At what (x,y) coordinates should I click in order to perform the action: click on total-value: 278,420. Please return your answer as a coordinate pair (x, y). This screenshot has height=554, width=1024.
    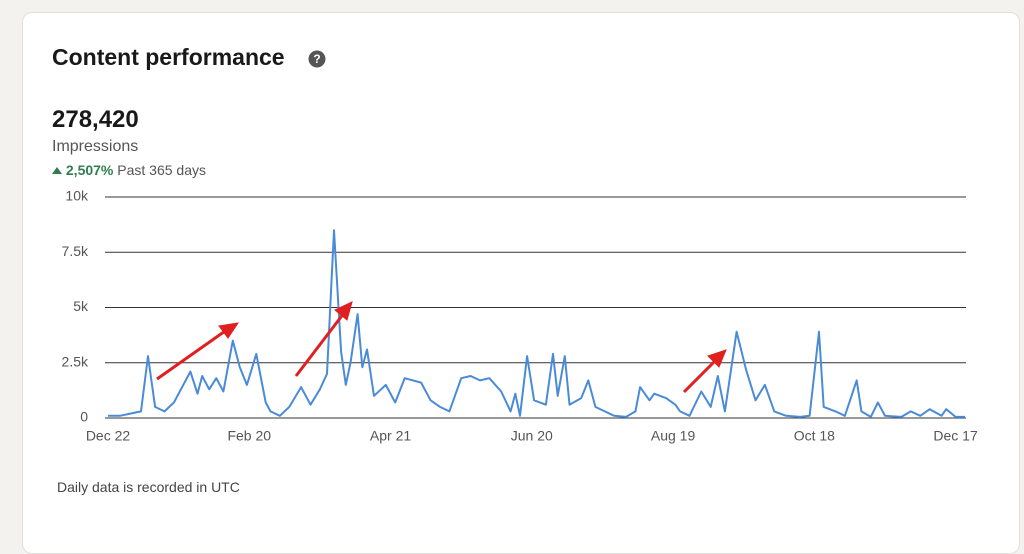
    Looking at the image, I should click on (95, 119).